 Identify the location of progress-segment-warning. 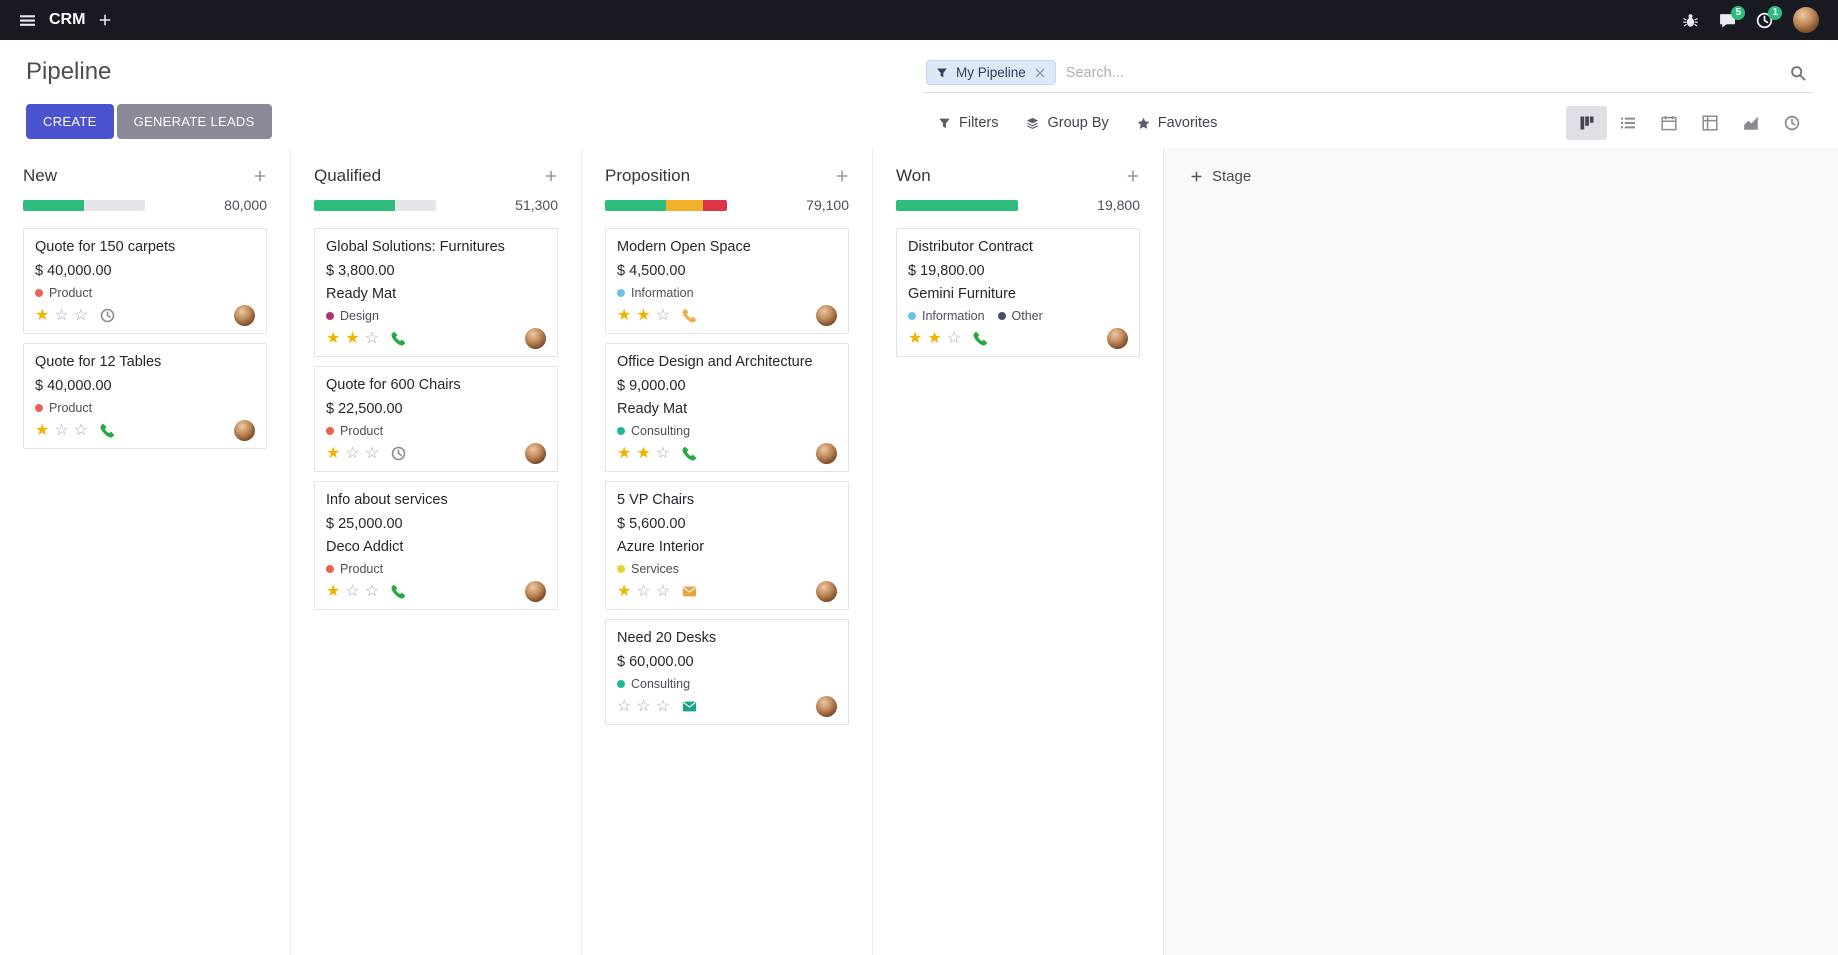
(684, 205).